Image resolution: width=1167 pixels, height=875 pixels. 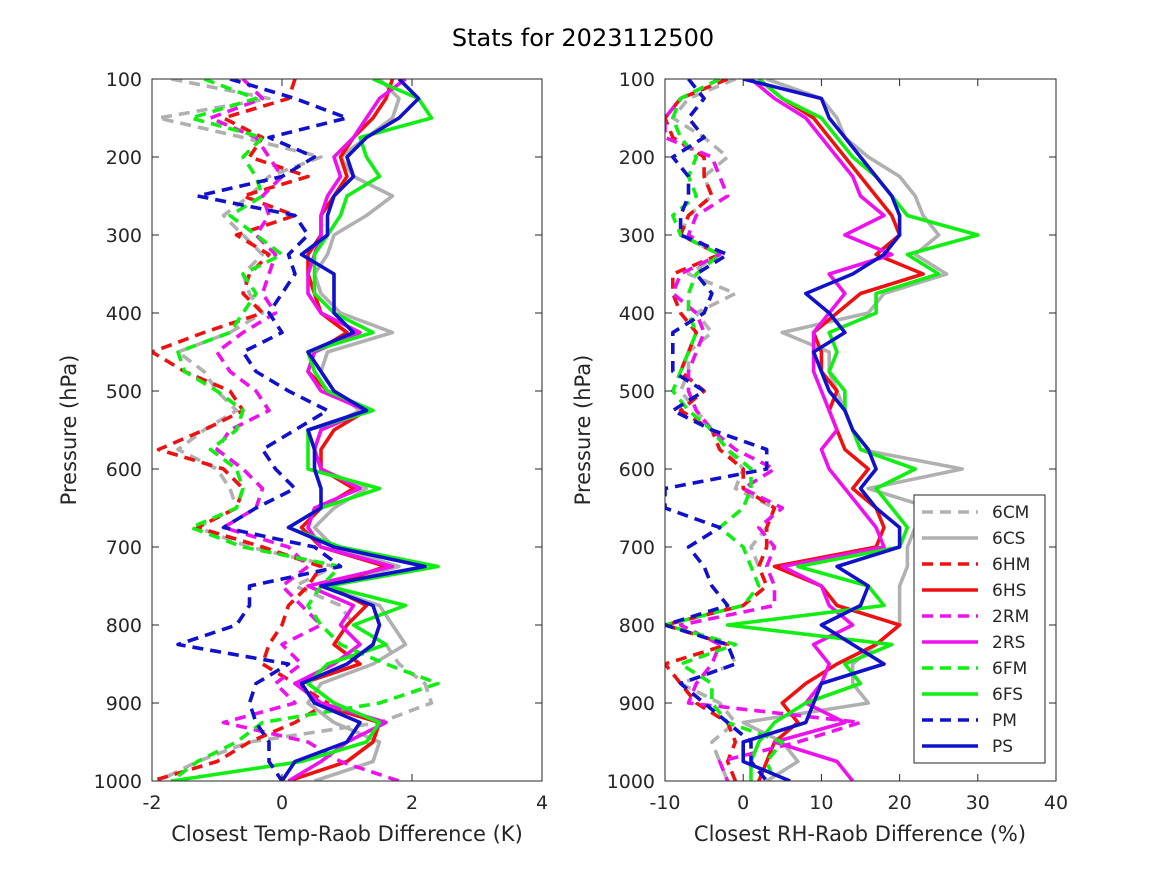 What do you see at coordinates (978, 803) in the screenshot?
I see `rh-x-tick-label: 30` at bounding box center [978, 803].